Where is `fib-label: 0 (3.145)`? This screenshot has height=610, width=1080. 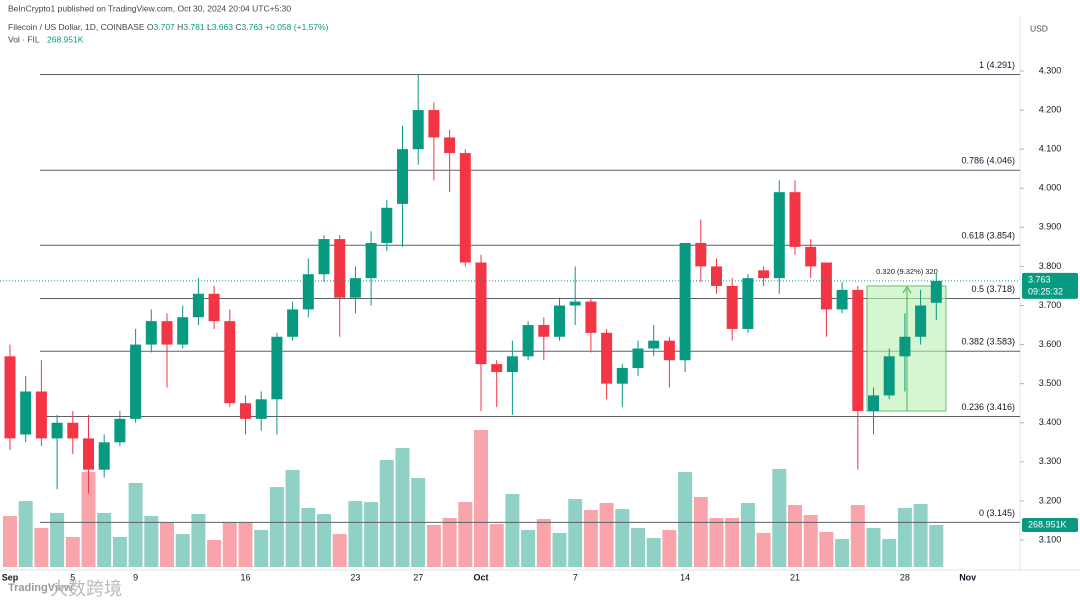
fib-label: 0 (3.145) is located at coordinates (997, 513).